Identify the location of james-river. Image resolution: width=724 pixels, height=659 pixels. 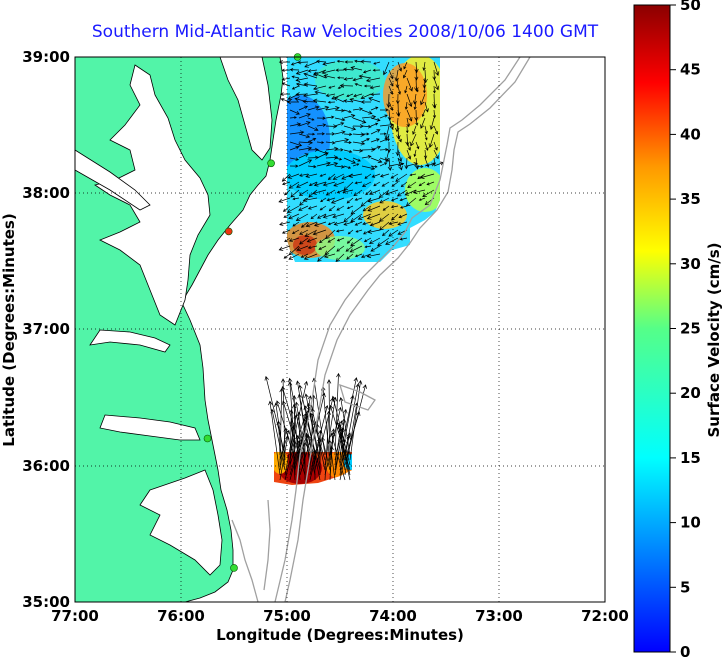
(130, 341).